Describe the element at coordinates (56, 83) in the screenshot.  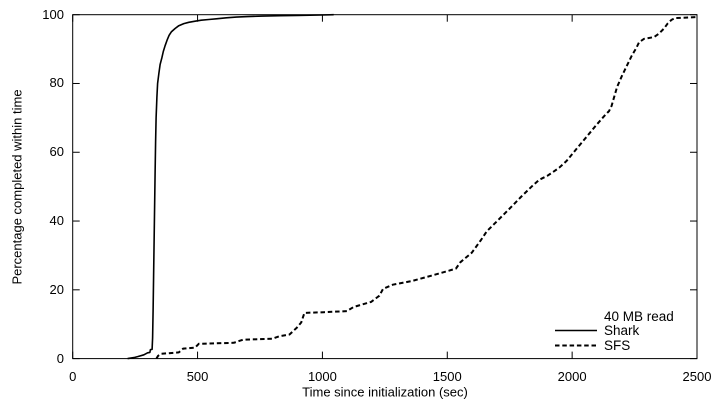
I see `y-tick-label: 80` at that location.